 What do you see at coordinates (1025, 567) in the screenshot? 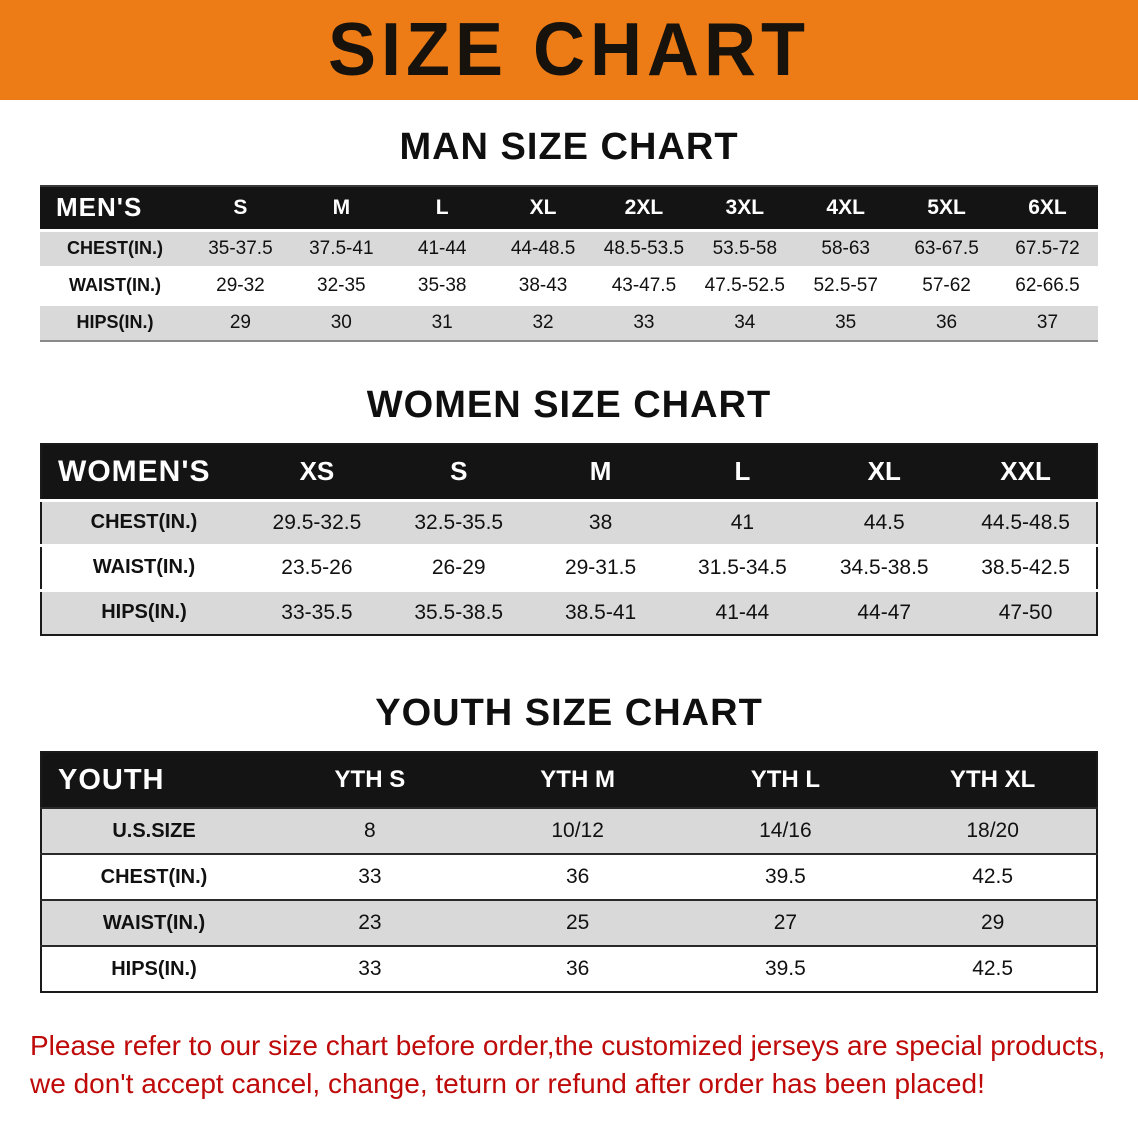
I see `size-value: 38.5-42.5` at bounding box center [1025, 567].